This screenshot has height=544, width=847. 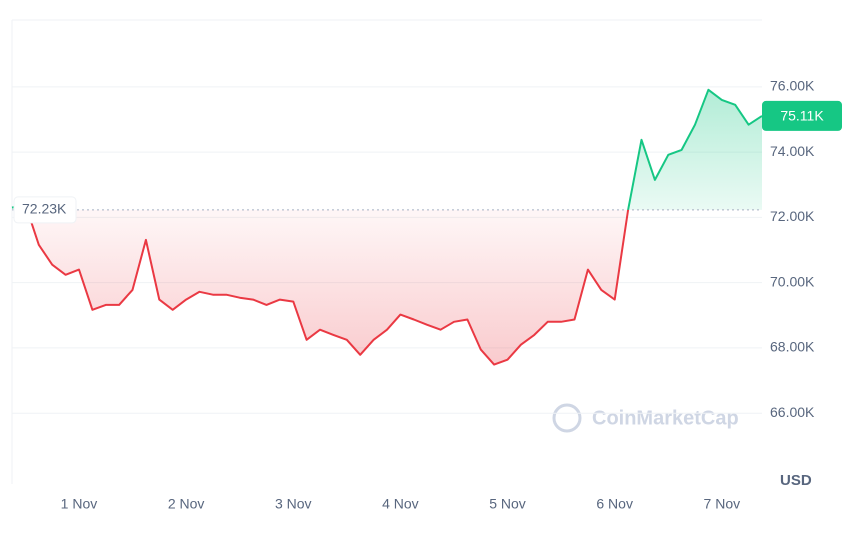 I want to click on last-price-label: 75.11K, so click(x=802, y=116).